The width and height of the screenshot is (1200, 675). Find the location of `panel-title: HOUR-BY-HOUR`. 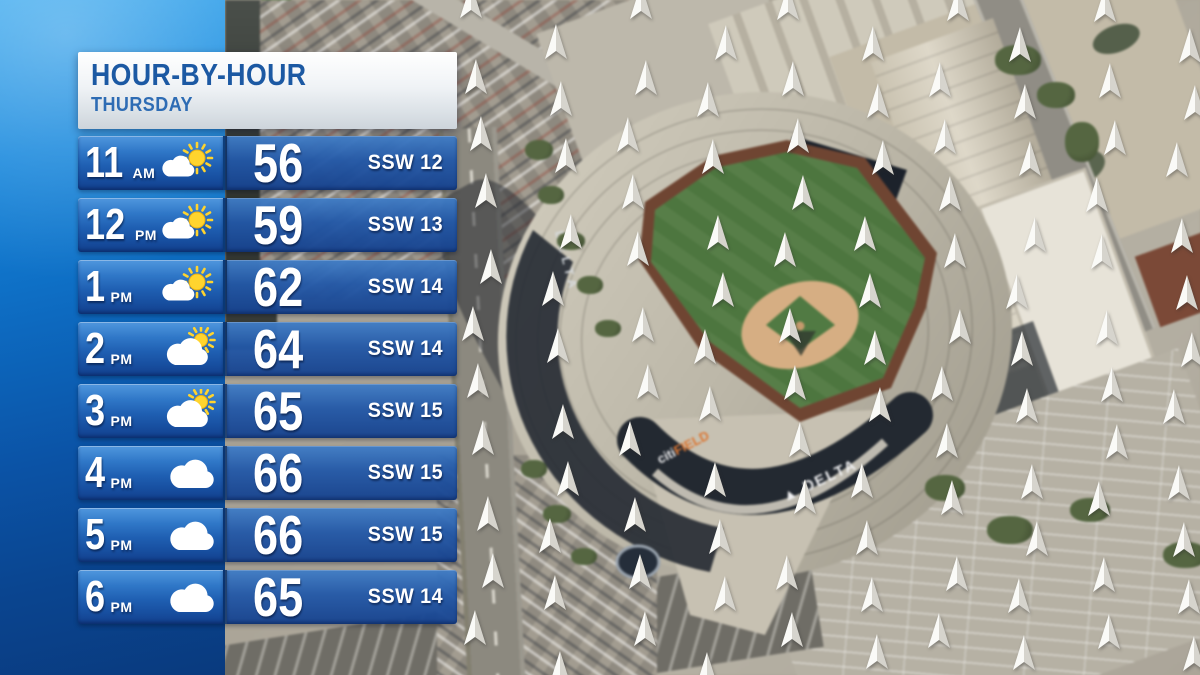

panel-title: HOUR-BY-HOUR is located at coordinates (199, 74).